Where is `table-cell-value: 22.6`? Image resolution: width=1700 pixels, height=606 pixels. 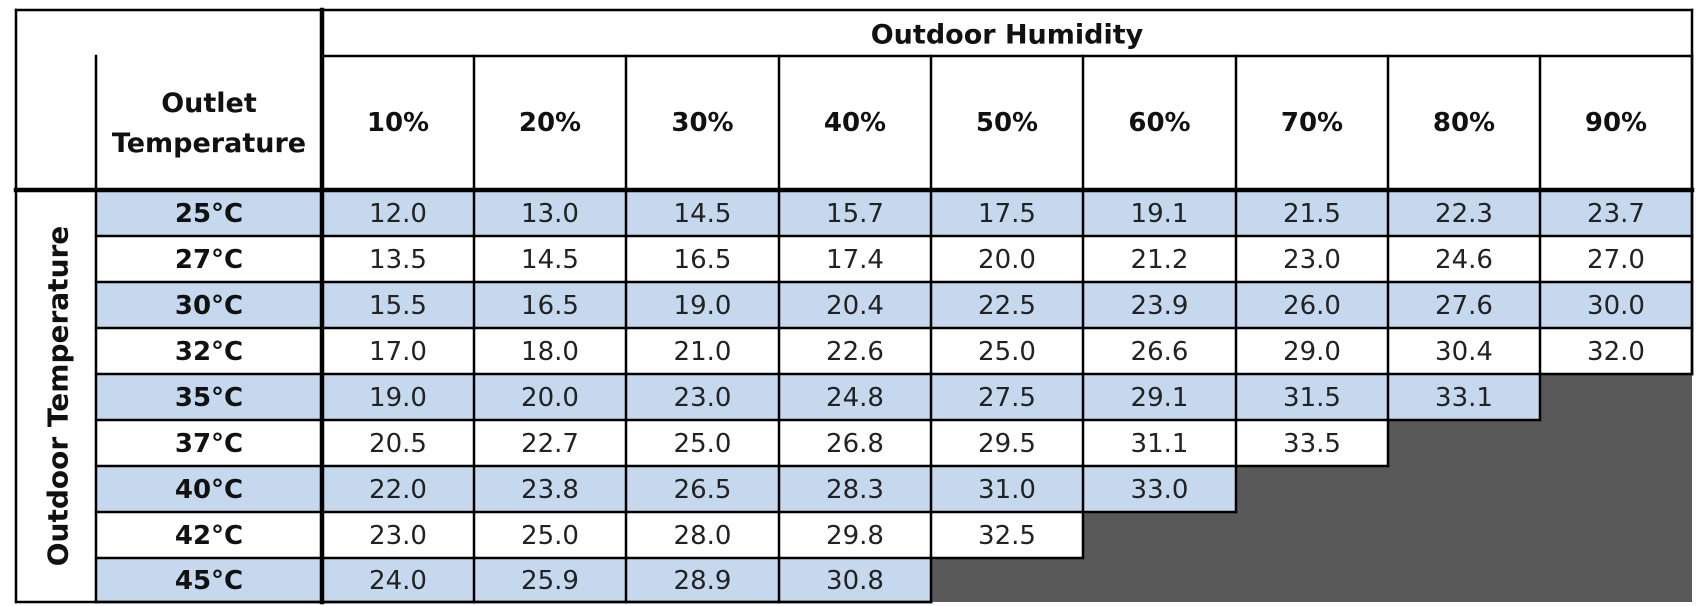
table-cell-value: 22.6 is located at coordinates (855, 352).